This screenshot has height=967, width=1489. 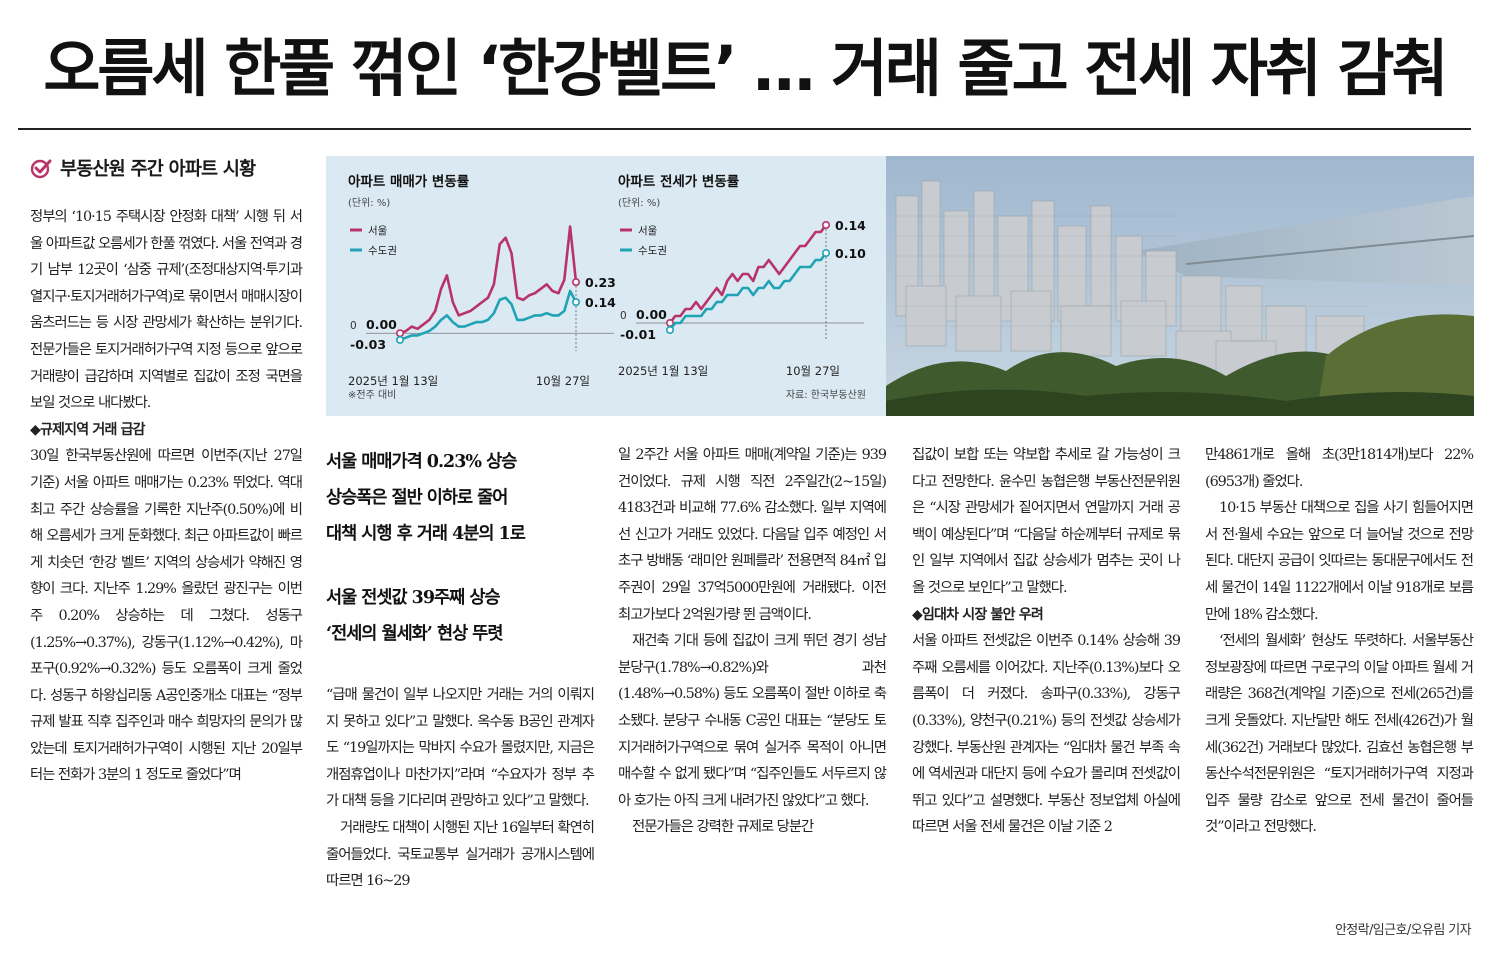 I want to click on headline-rule, so click(x=744, y=129).